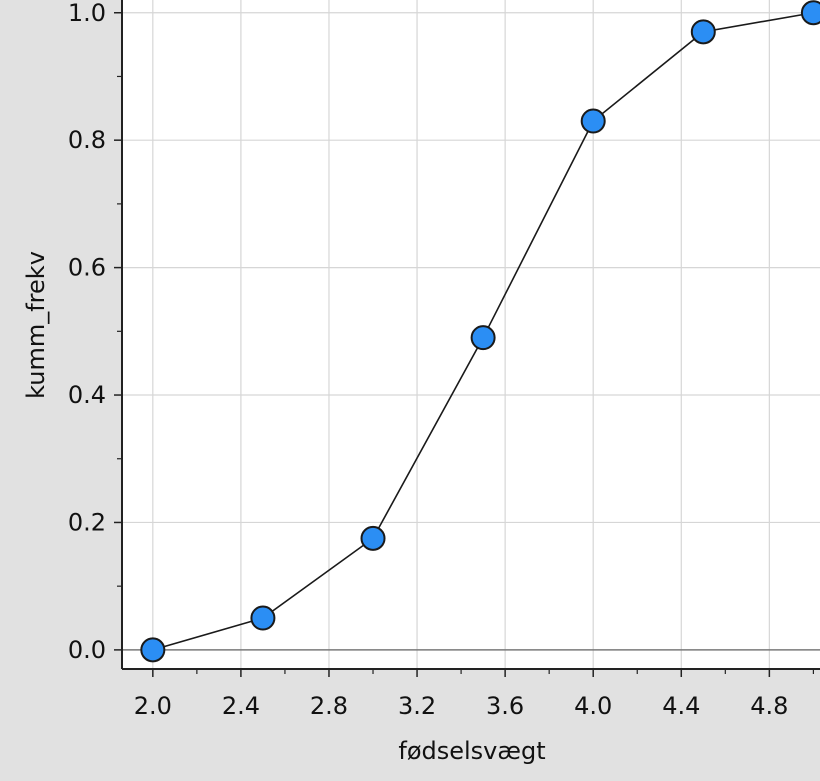 The height and width of the screenshot is (781, 820). I want to click on x-tick-label: 2.4, so click(241, 706).